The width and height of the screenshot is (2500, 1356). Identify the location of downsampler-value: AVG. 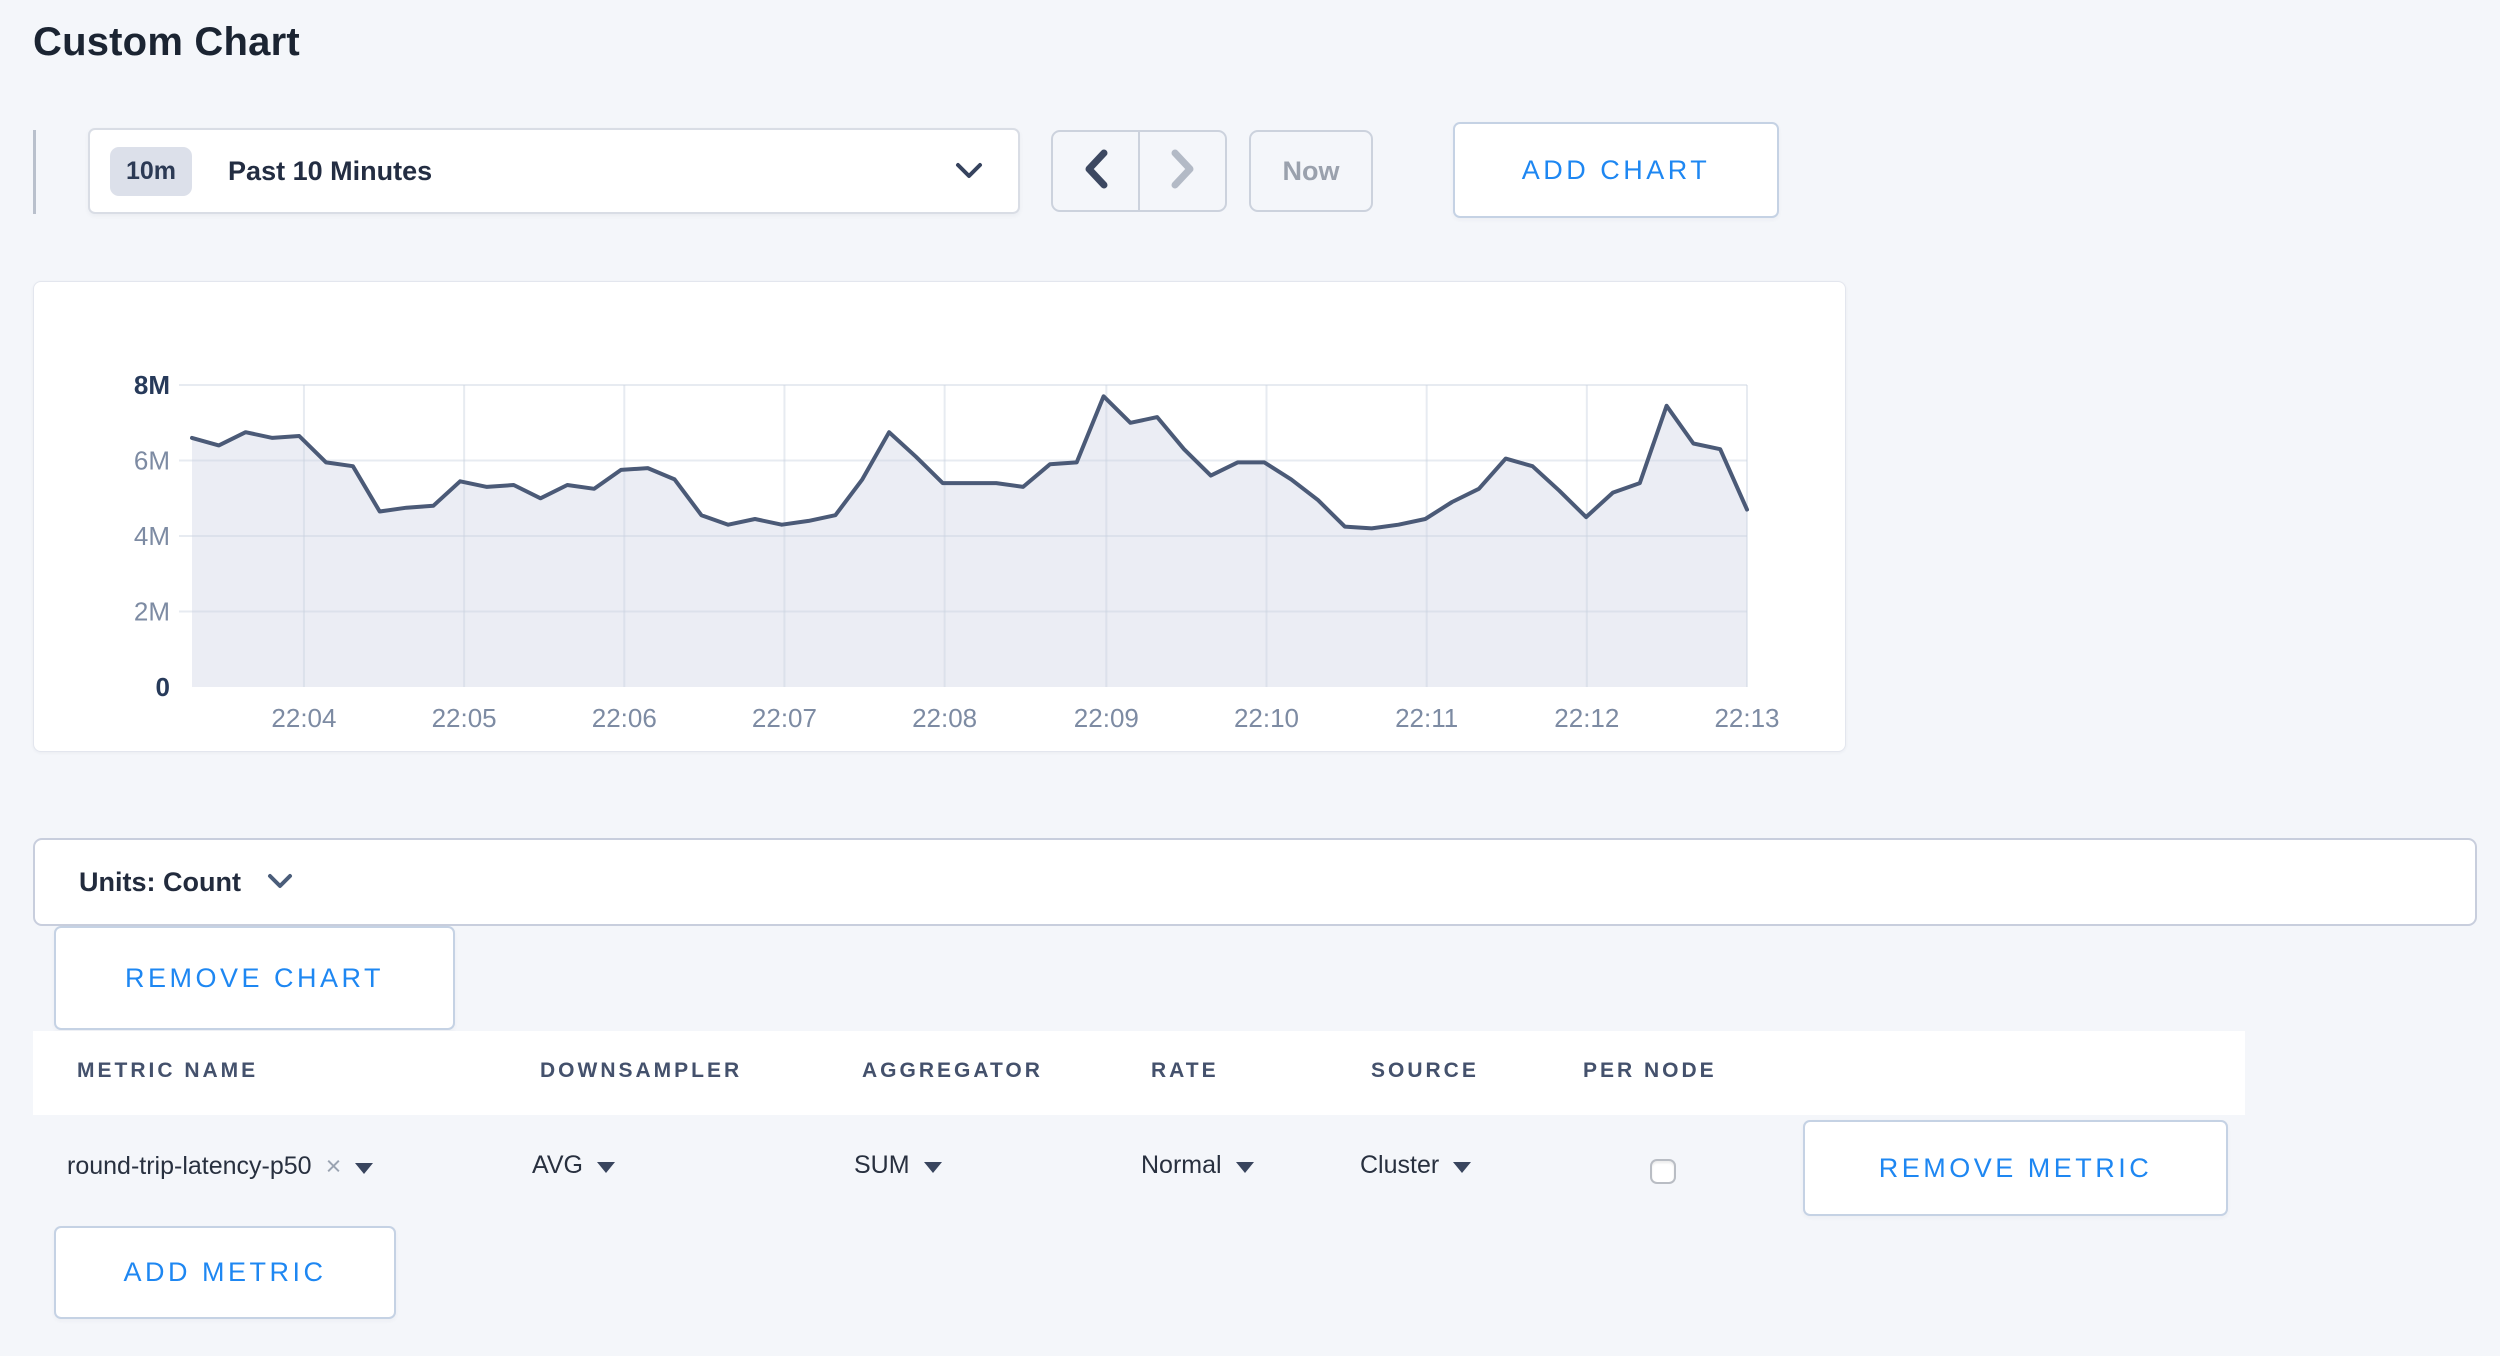
(557, 1165).